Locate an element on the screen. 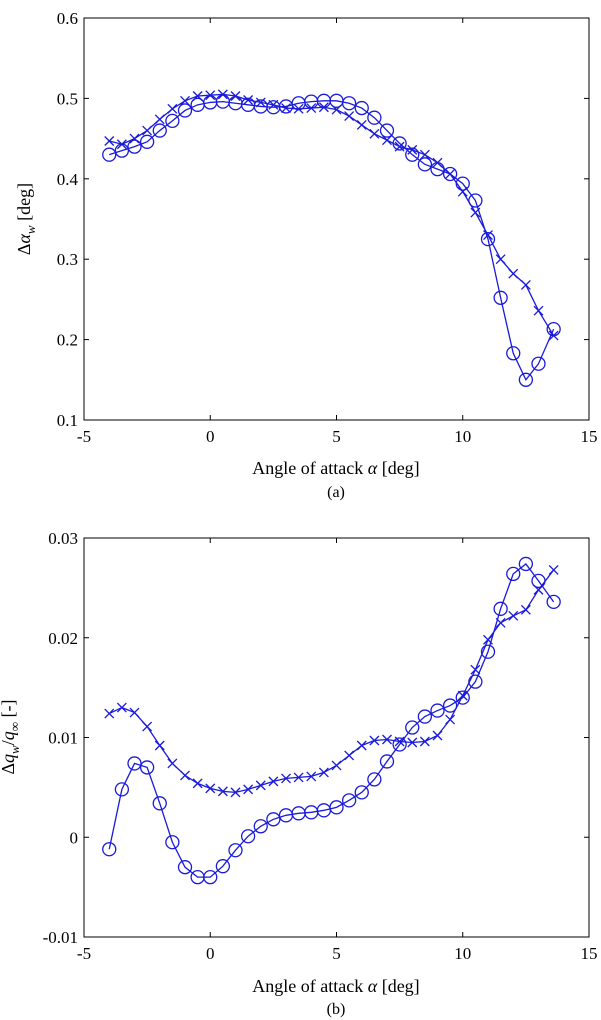 Image resolution: width=601 pixels, height=1020 pixels. y-axis-label-b: Δqw/q∞ [-] is located at coordinates (11, 736).